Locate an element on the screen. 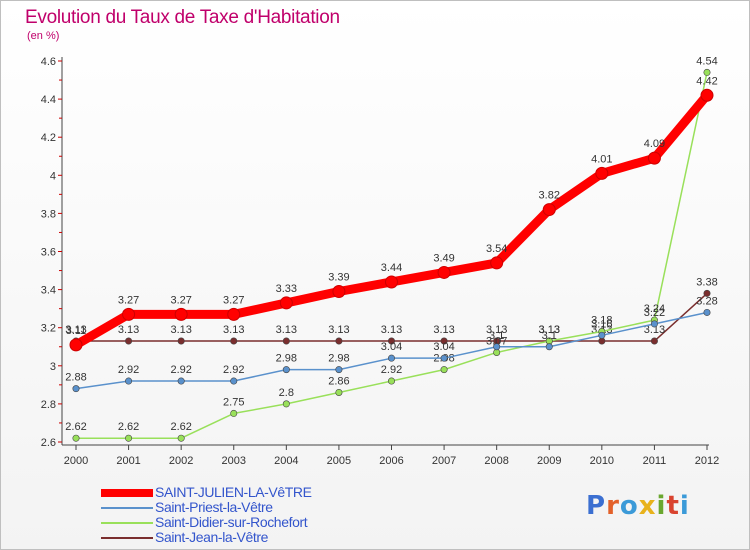 This screenshot has width=750, height=550. data-label: 3.24 is located at coordinates (654, 309).